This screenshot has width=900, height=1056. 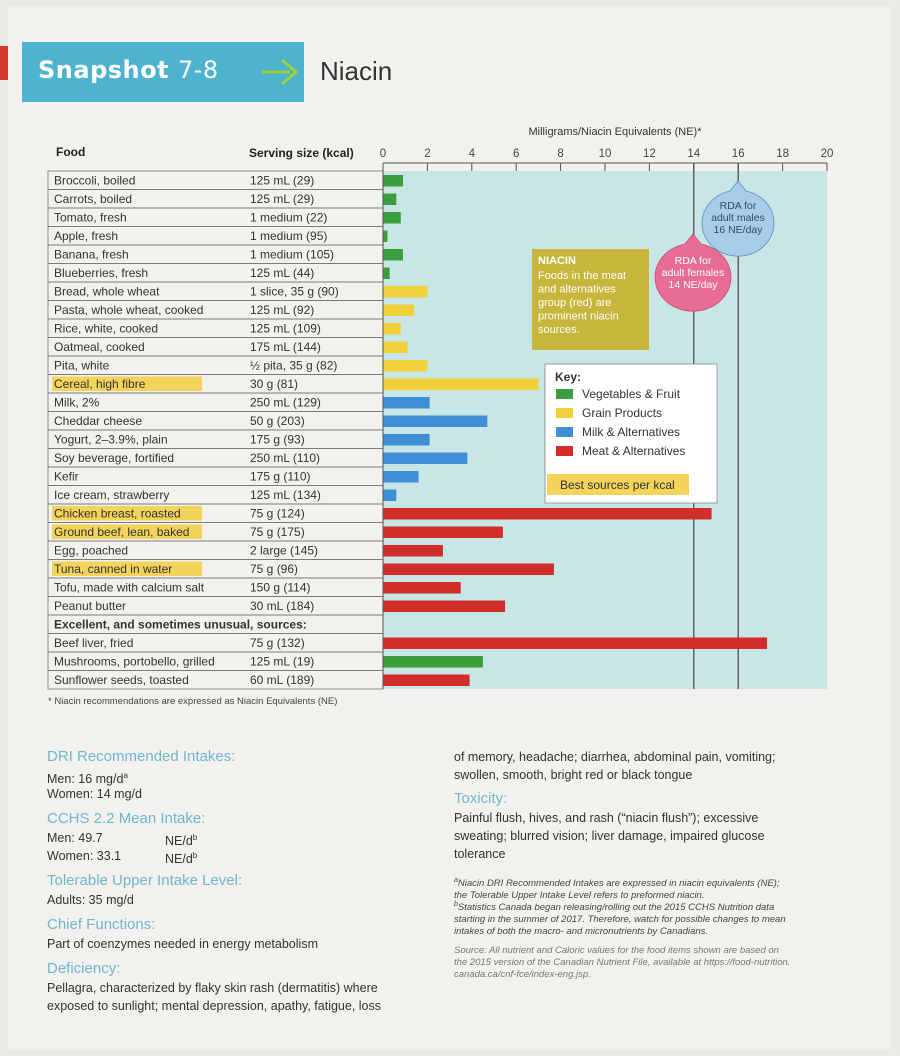 I want to click on food-label: Cheddar cheese, so click(x=98, y=421).